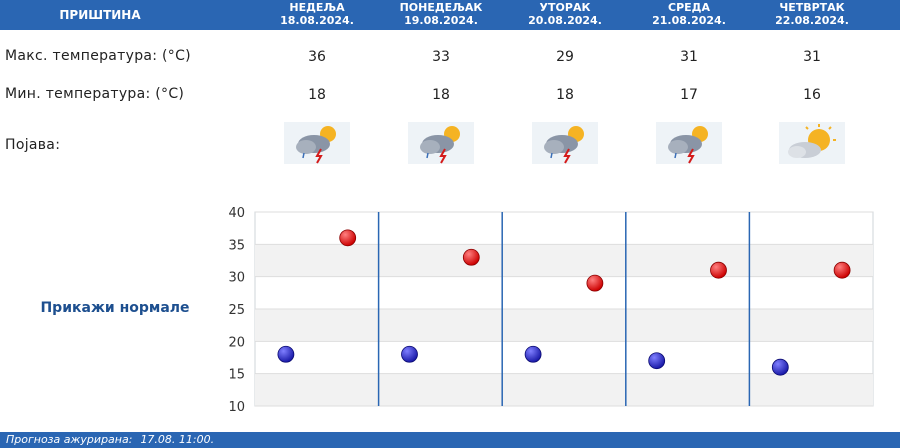 This screenshot has height=448, width=900. I want to click on day-header-3: УТОРАК 20.08.2024., so click(565, 14).